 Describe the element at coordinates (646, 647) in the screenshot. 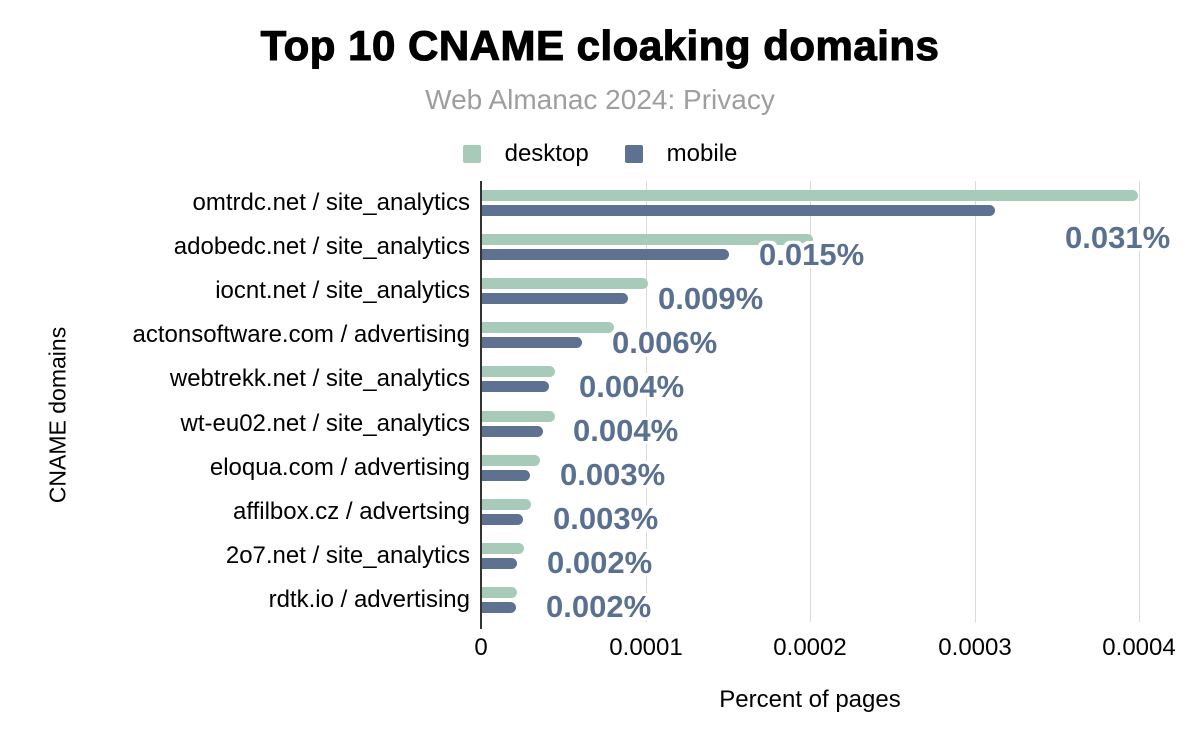

I see `x-tick-label: 0.0001` at that location.